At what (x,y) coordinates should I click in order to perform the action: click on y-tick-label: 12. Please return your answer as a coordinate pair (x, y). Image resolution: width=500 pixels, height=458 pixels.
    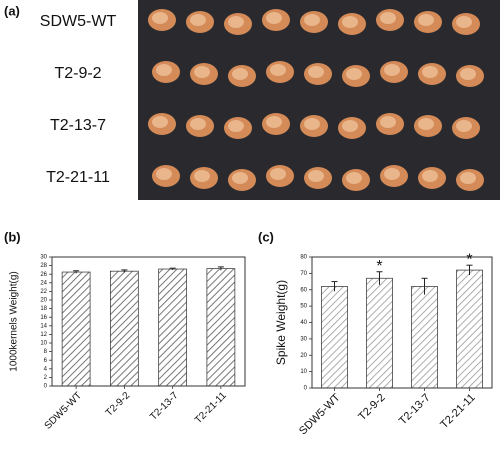
    Looking at the image, I should click on (43, 335).